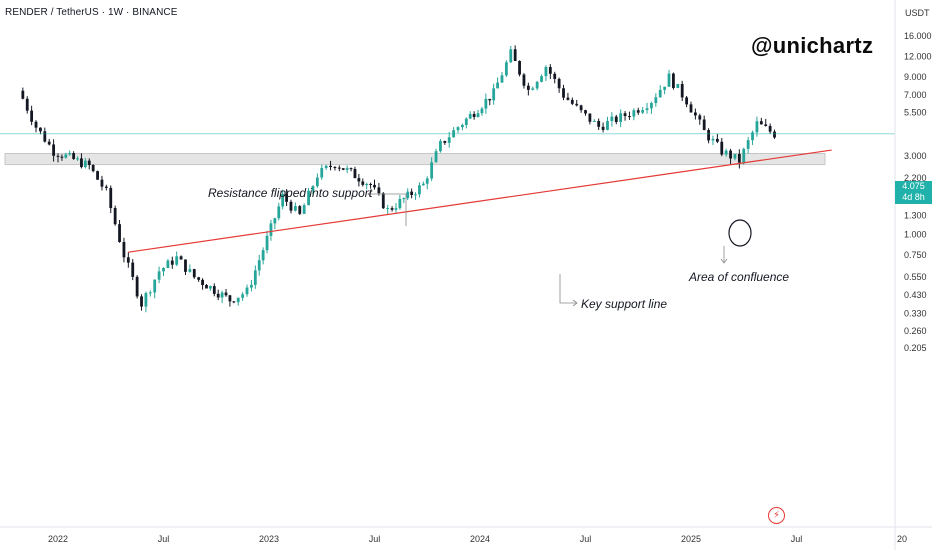 The height and width of the screenshot is (550, 932). Describe the element at coordinates (724, 261) in the screenshot. I see `confluence-arrow-head` at that location.